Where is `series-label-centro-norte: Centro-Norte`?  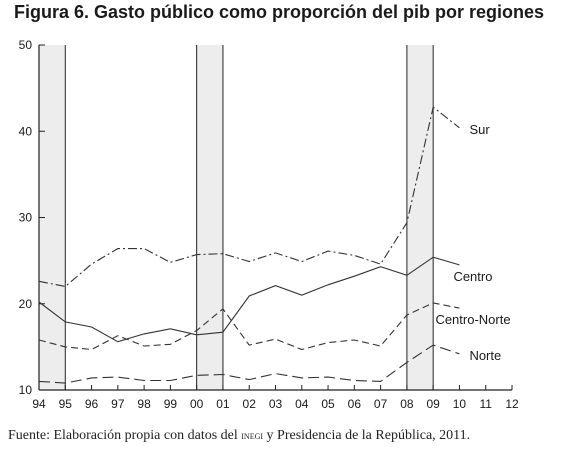 series-label-centro-norte: Centro-Norte is located at coordinates (472, 319).